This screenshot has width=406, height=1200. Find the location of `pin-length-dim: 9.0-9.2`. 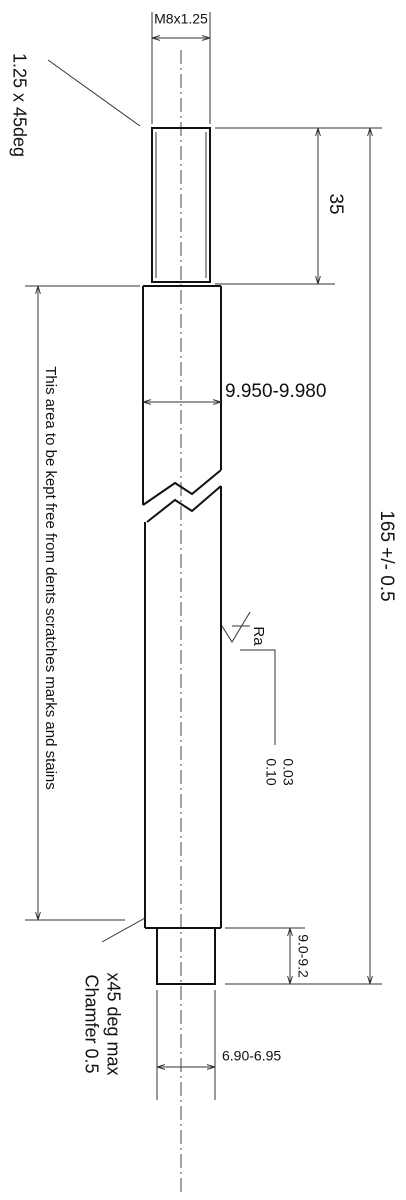

pin-length-dim: 9.0-9.2 is located at coordinates (268, 955).